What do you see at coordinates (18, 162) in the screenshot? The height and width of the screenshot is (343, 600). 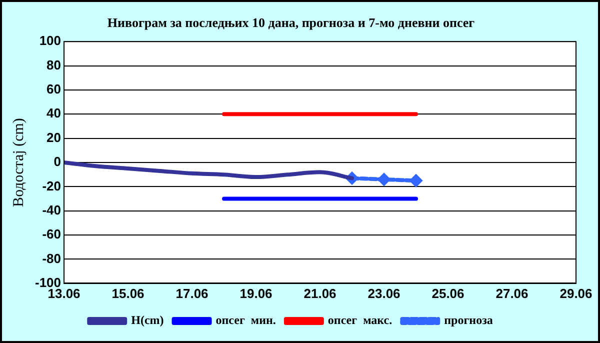 I see `y-axis-title: Водостај (cm)` at bounding box center [18, 162].